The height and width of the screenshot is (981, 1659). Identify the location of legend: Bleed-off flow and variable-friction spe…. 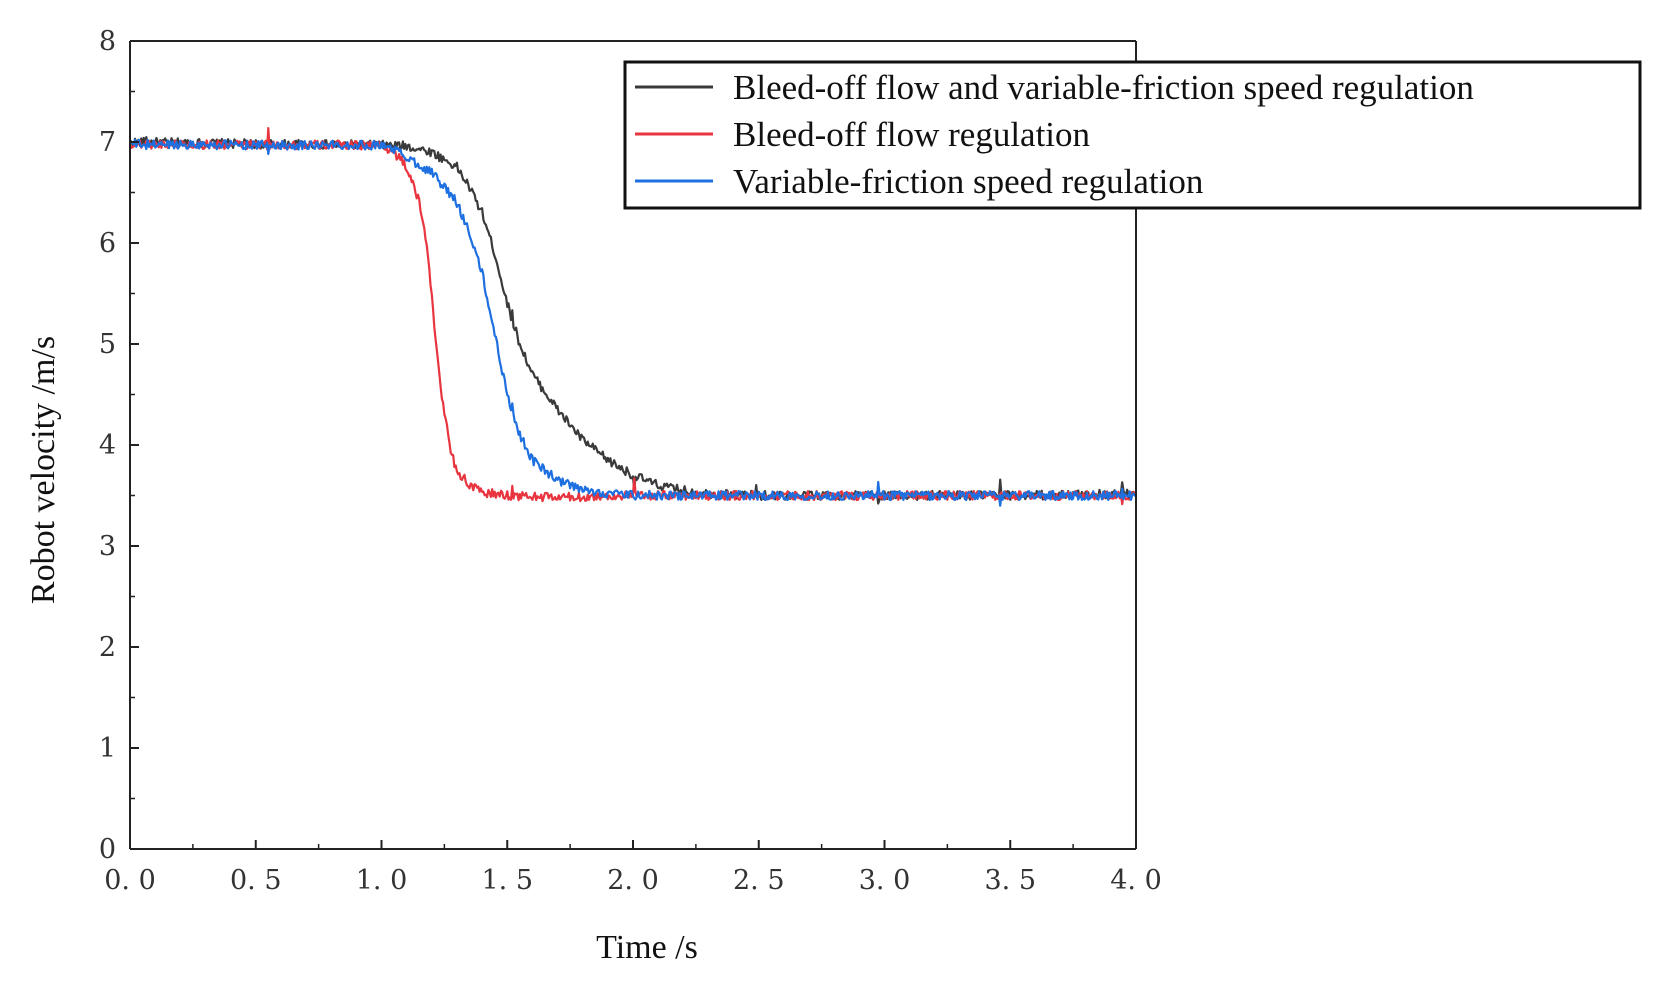
(1132, 135).